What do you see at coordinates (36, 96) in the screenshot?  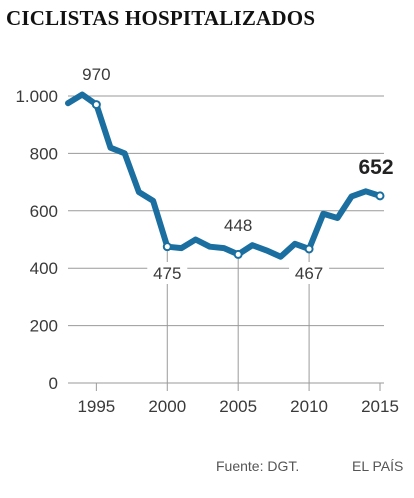 I see `y-tick-label: 1.000` at bounding box center [36, 96].